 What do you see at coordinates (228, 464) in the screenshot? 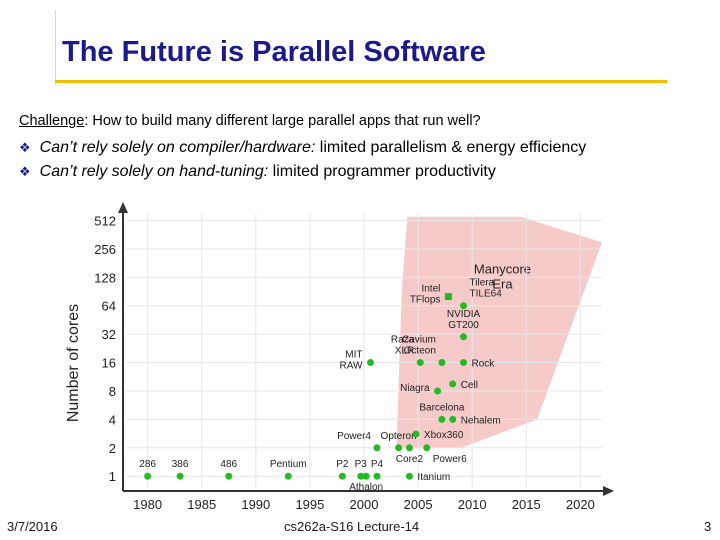
I see `data-point-label: 486` at bounding box center [228, 464].